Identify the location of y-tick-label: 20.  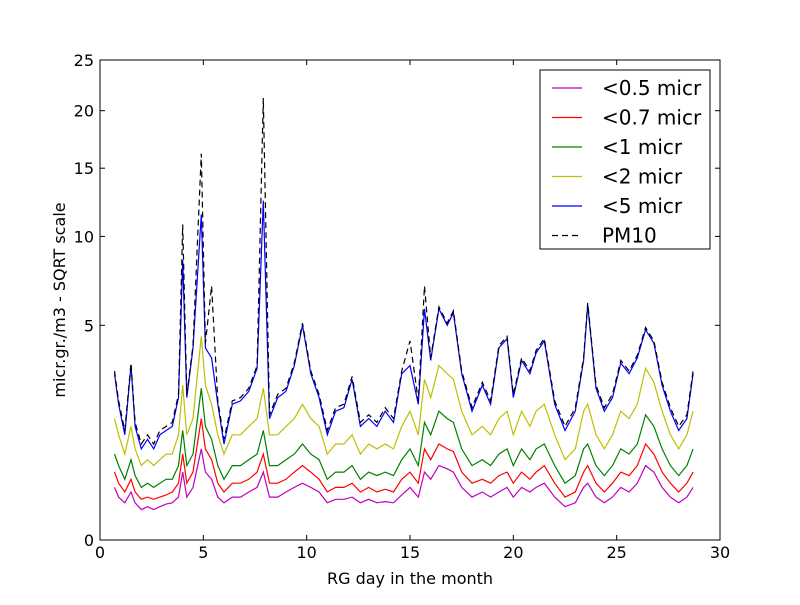
(84, 111).